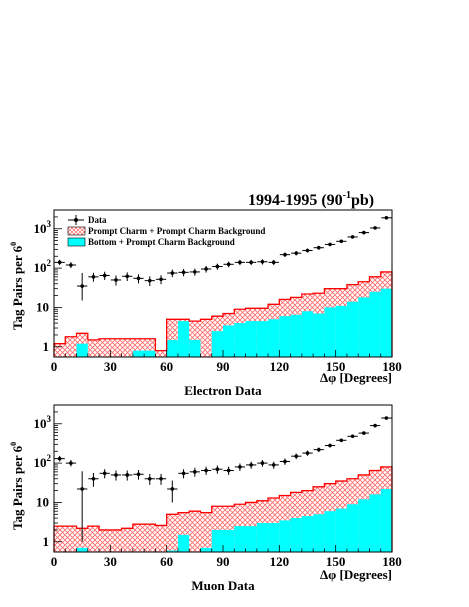  Describe the element at coordinates (176, 231) in the screenshot. I see `legend-charm-label: Prompt Charm + Prompt Charm Background` at that location.